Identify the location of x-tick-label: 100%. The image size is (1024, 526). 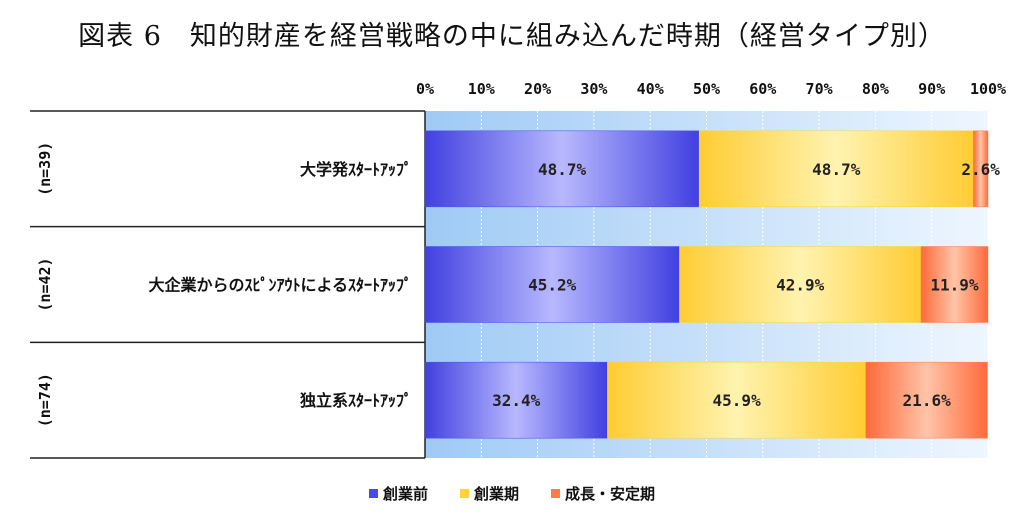
(988, 89).